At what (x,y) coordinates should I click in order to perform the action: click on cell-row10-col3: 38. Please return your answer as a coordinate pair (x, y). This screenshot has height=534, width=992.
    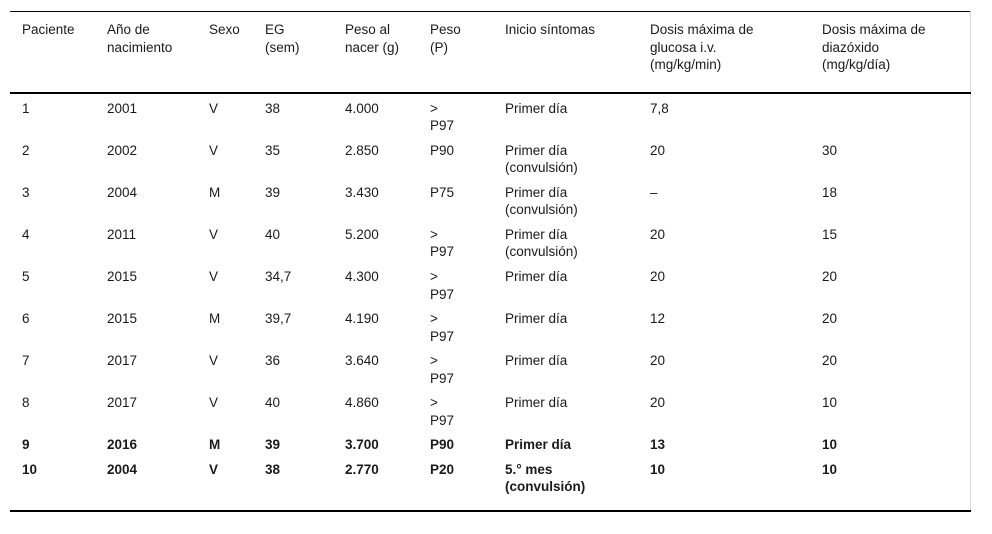
    Looking at the image, I should click on (273, 469).